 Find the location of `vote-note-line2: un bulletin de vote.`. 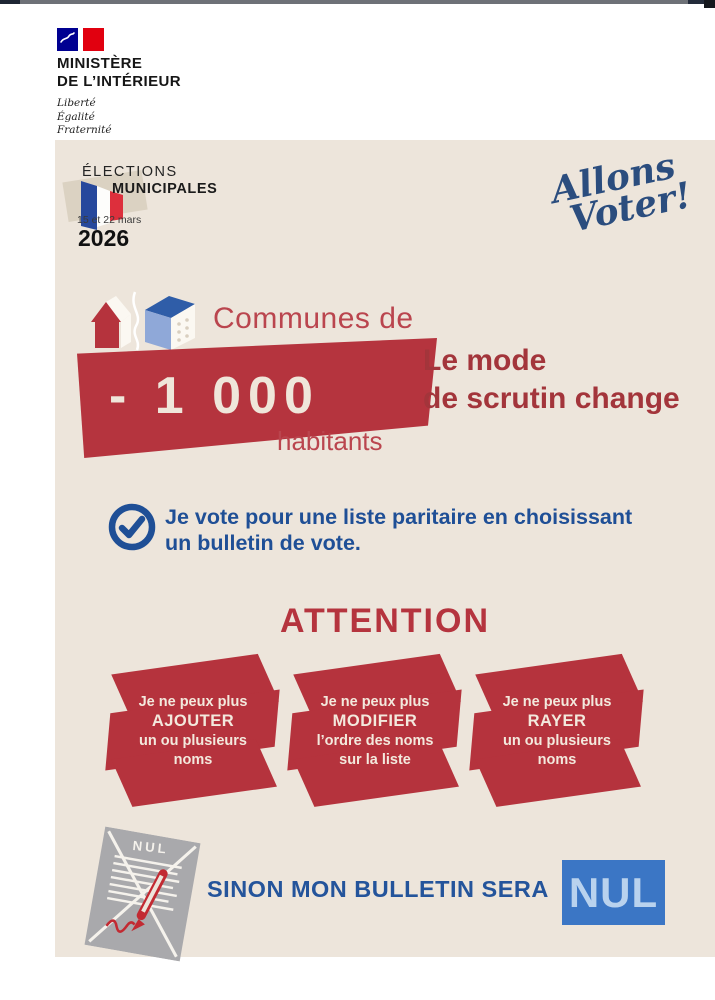

vote-note-line2: un bulletin de vote. is located at coordinates (263, 543).